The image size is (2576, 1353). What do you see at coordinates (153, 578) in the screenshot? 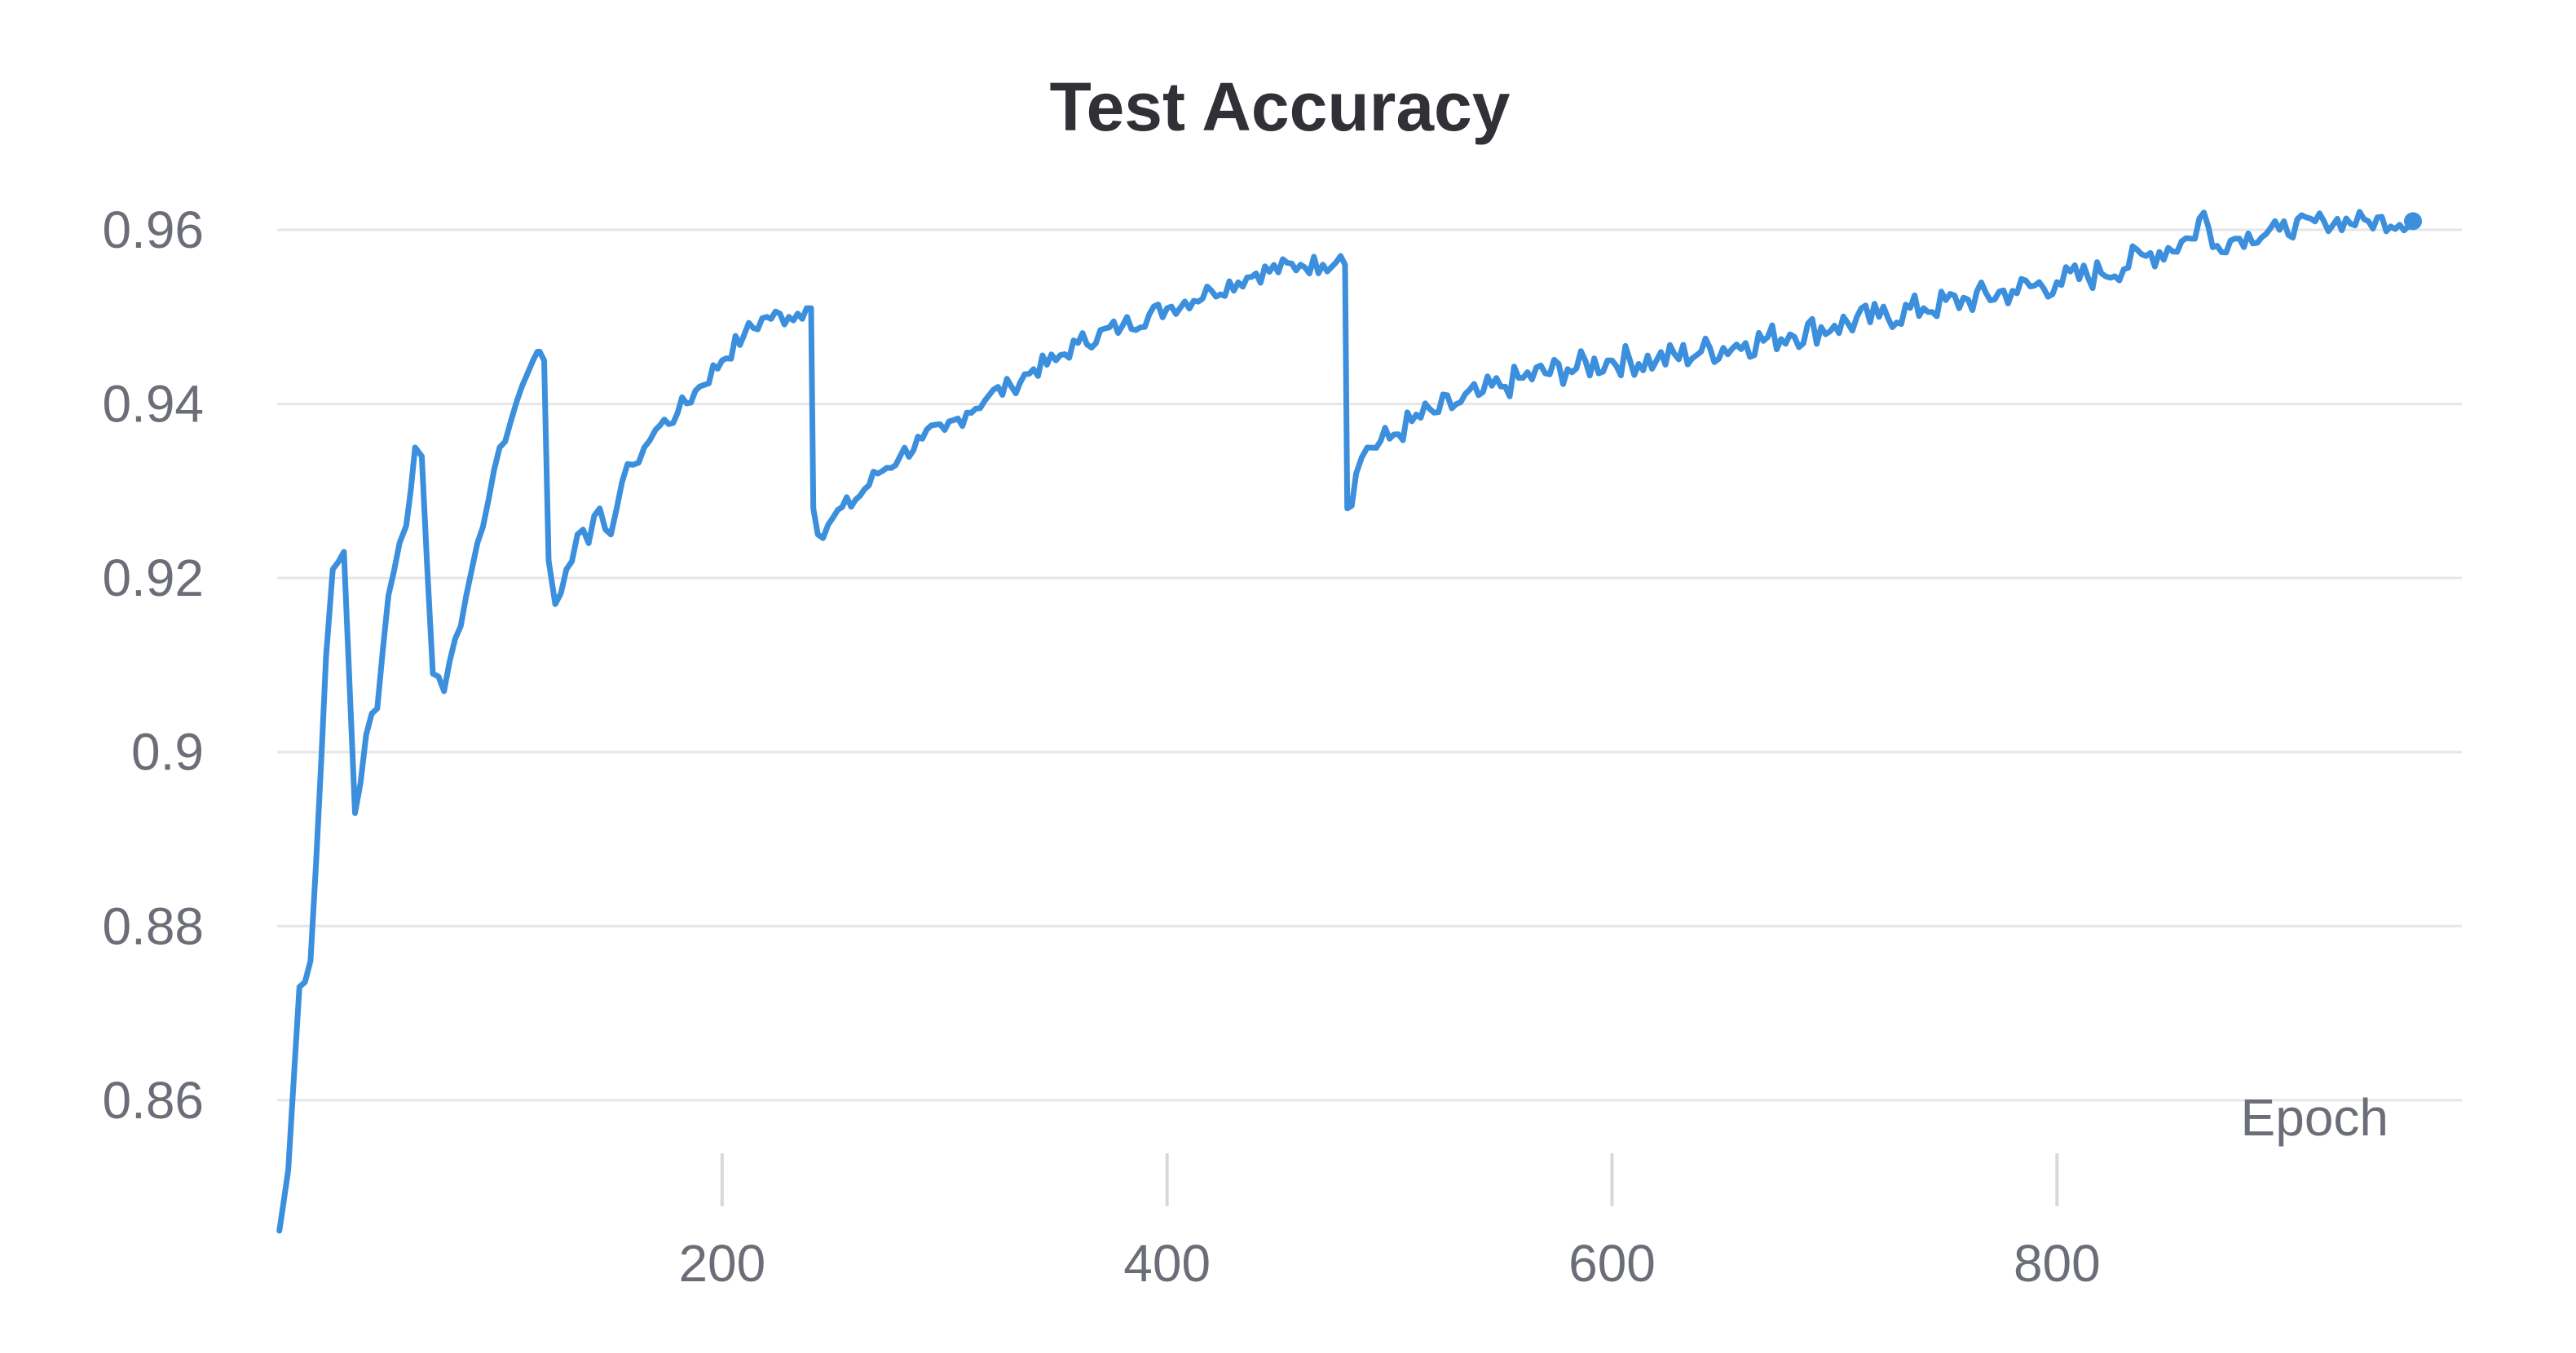
I see `y-tick-label: 0.92` at bounding box center [153, 578].